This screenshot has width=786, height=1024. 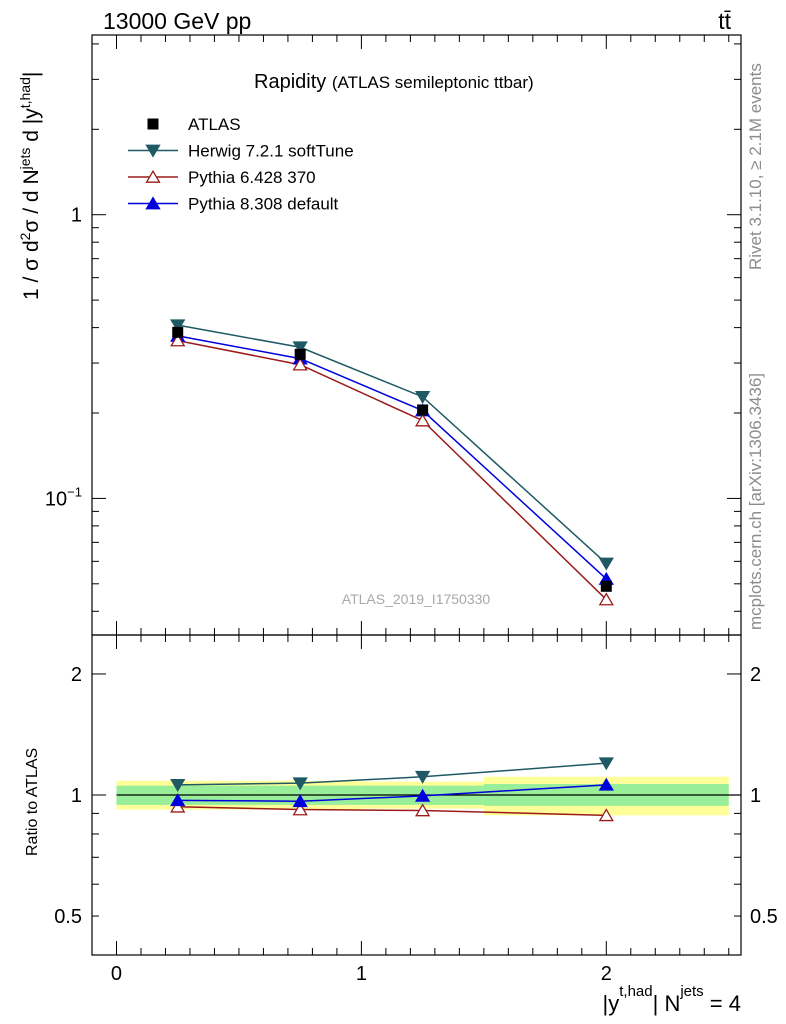 What do you see at coordinates (361, 974) in the screenshot?
I see `x-tick-label: 1` at bounding box center [361, 974].